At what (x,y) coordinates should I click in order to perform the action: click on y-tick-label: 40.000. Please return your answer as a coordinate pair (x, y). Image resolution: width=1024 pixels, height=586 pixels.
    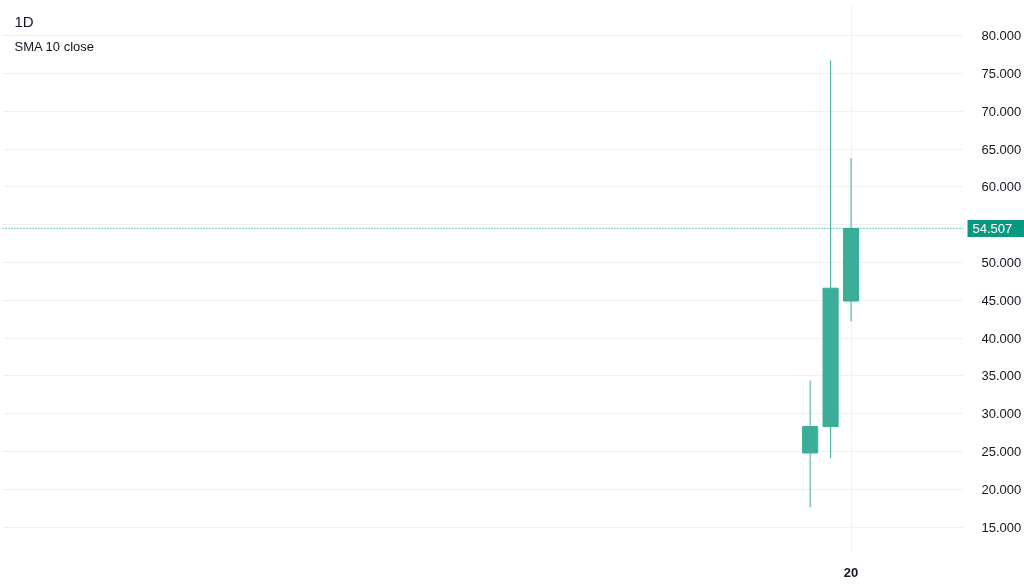
    Looking at the image, I should click on (1001, 338).